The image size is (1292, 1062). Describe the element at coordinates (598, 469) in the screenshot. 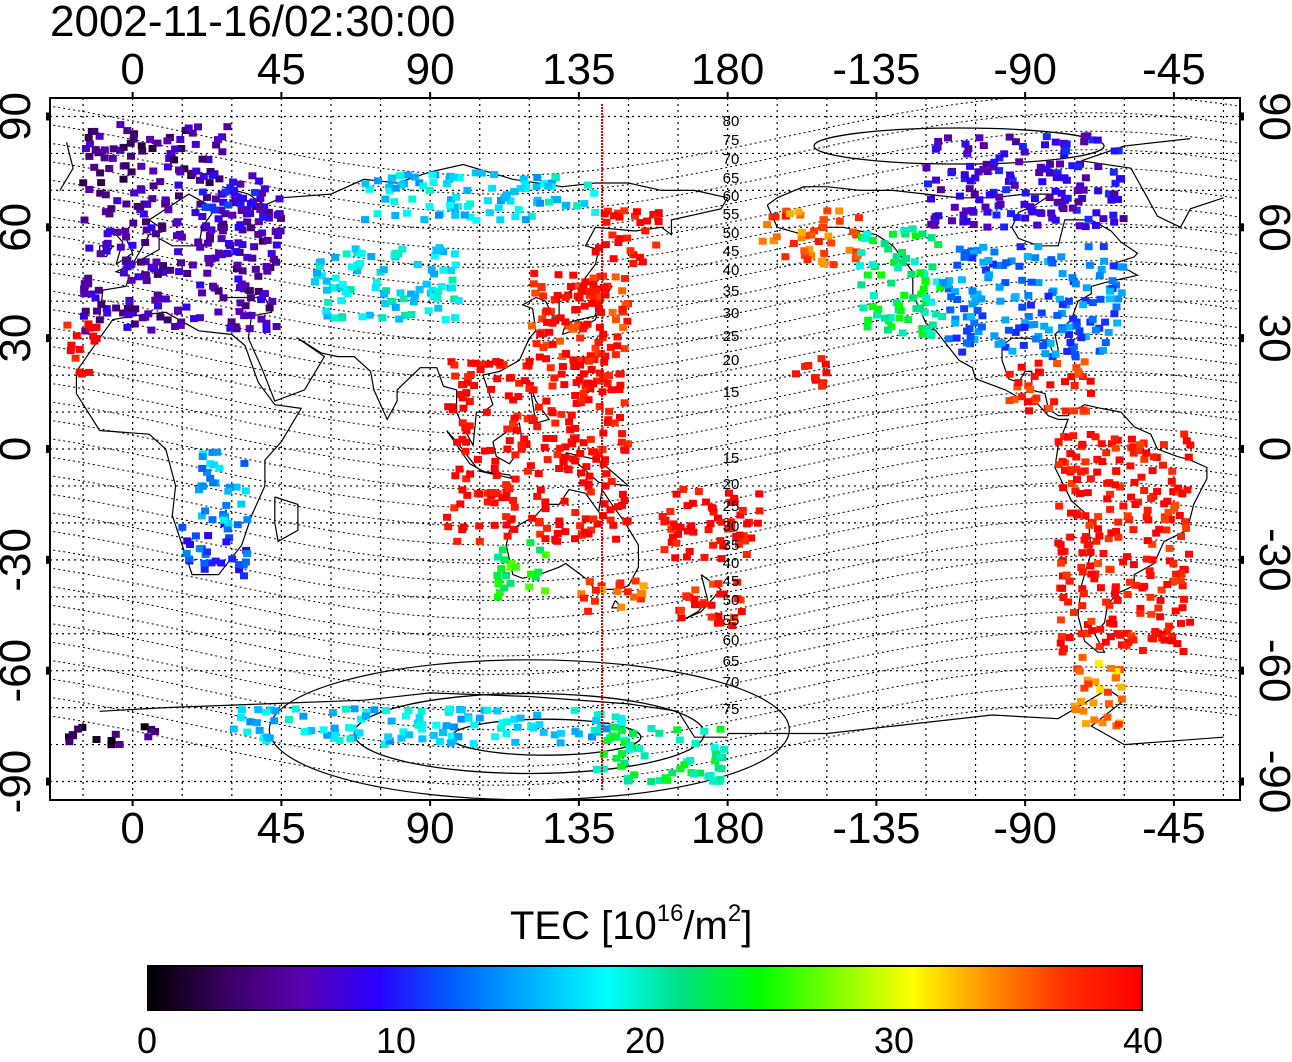

I see `coastline` at that location.